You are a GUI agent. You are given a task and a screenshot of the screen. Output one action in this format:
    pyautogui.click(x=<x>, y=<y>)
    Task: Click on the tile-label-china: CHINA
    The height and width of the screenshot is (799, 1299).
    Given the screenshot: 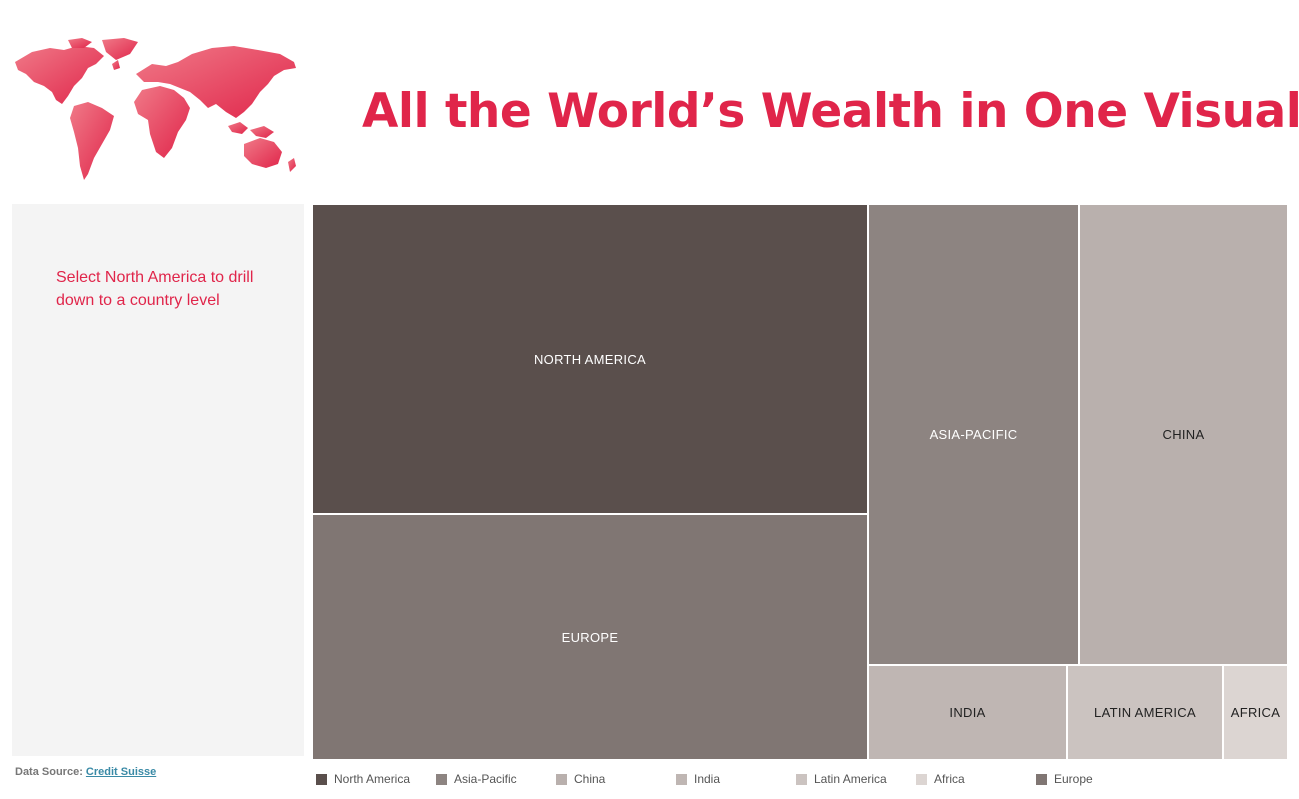 What is the action you would take?
    pyautogui.click(x=1183, y=434)
    